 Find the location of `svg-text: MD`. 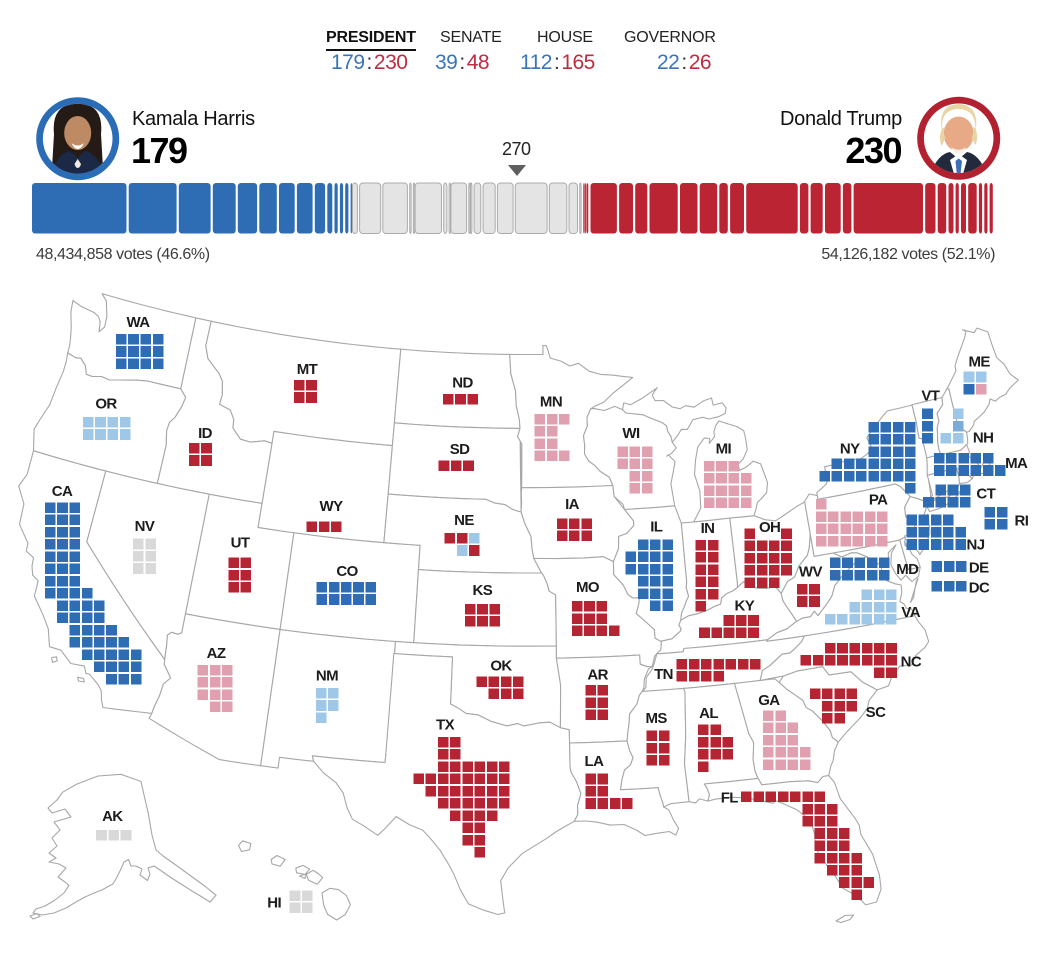

svg-text: MD is located at coordinates (907, 569).